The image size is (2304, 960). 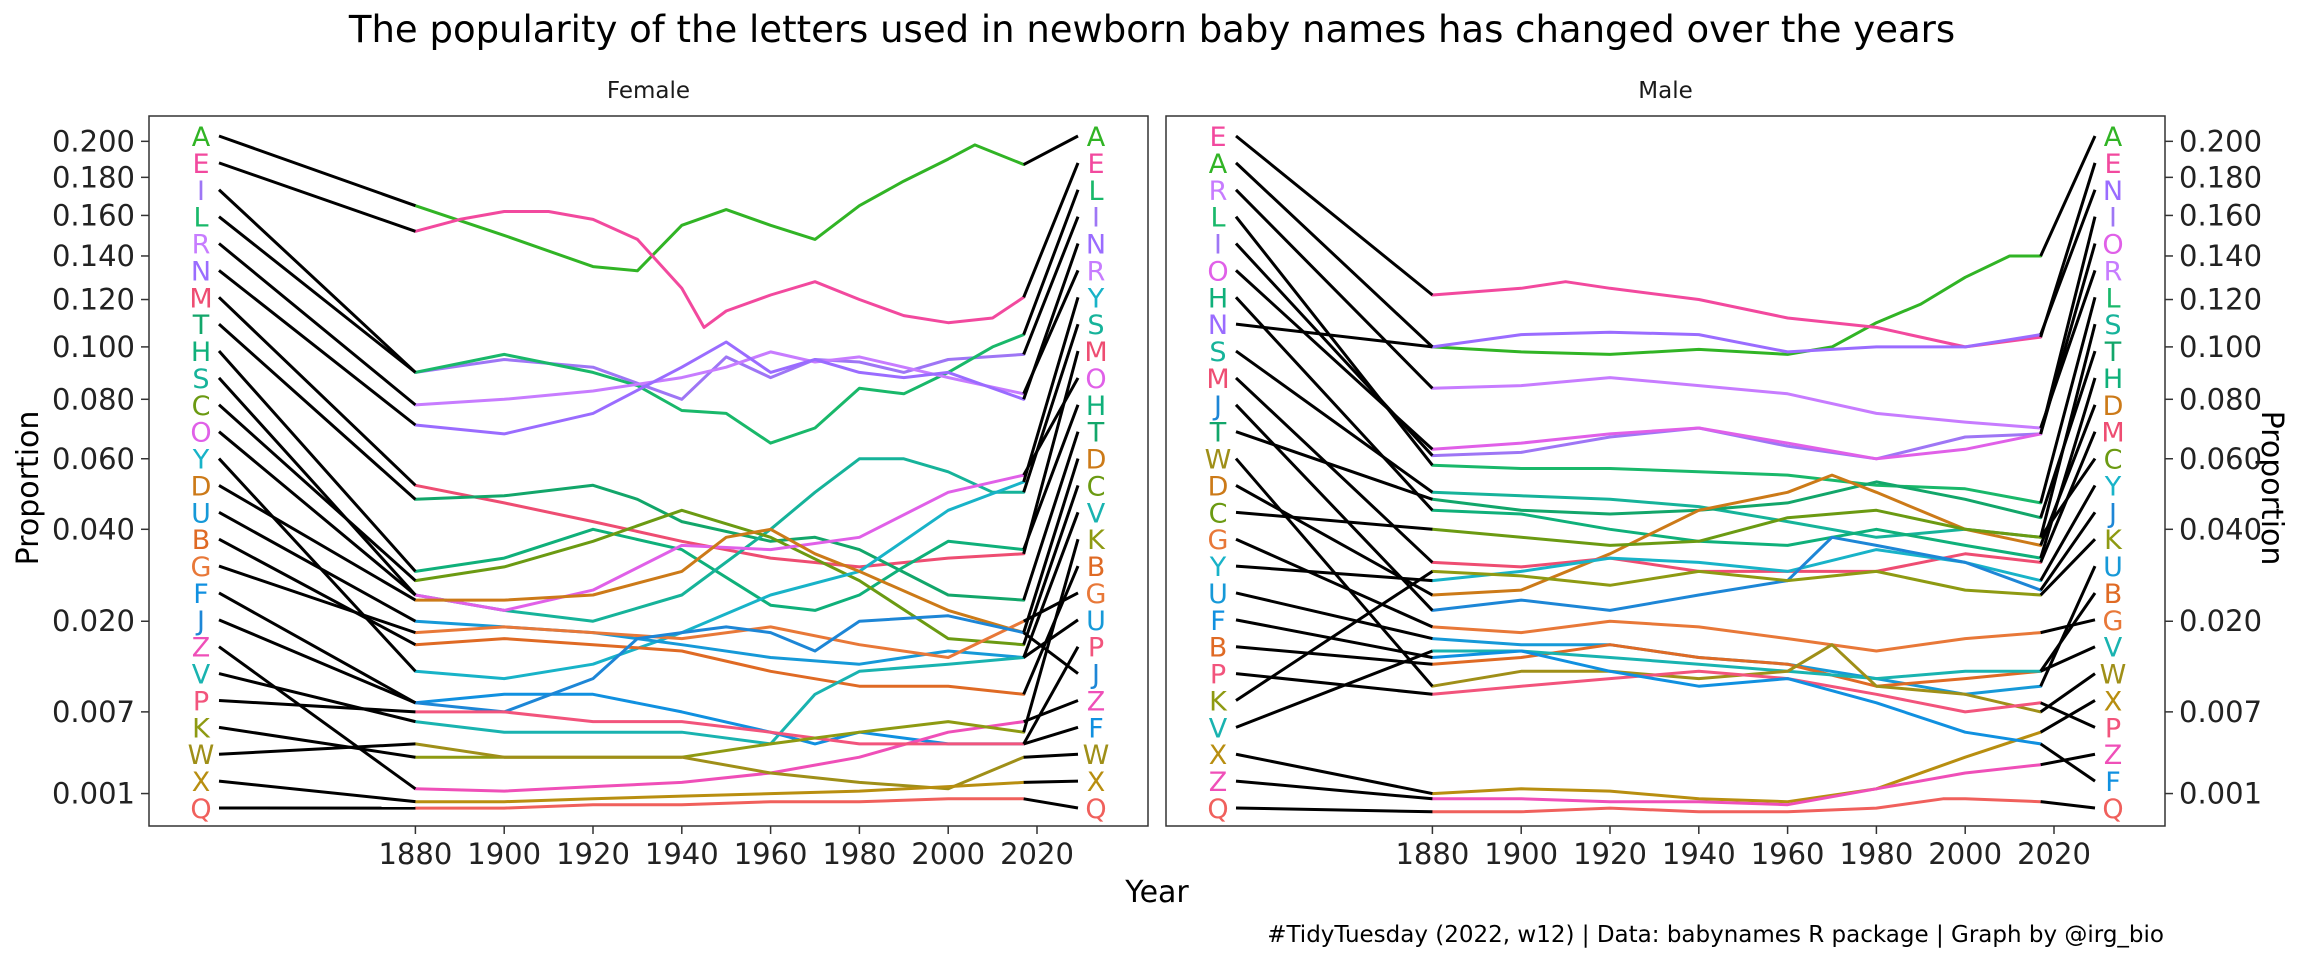 I want to click on right-connector-l, so click(x=1051, y=262).